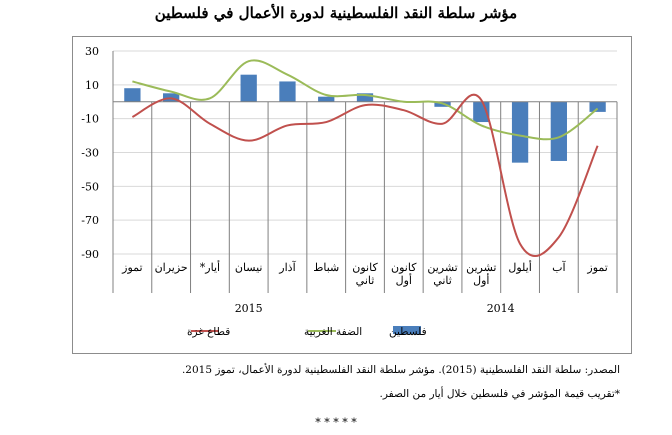 Image resolution: width=672 pixels, height=435 pixels. Describe the element at coordinates (208, 332) in the screenshot. I see `legend-gaza-label: قطاع غزة` at that location.